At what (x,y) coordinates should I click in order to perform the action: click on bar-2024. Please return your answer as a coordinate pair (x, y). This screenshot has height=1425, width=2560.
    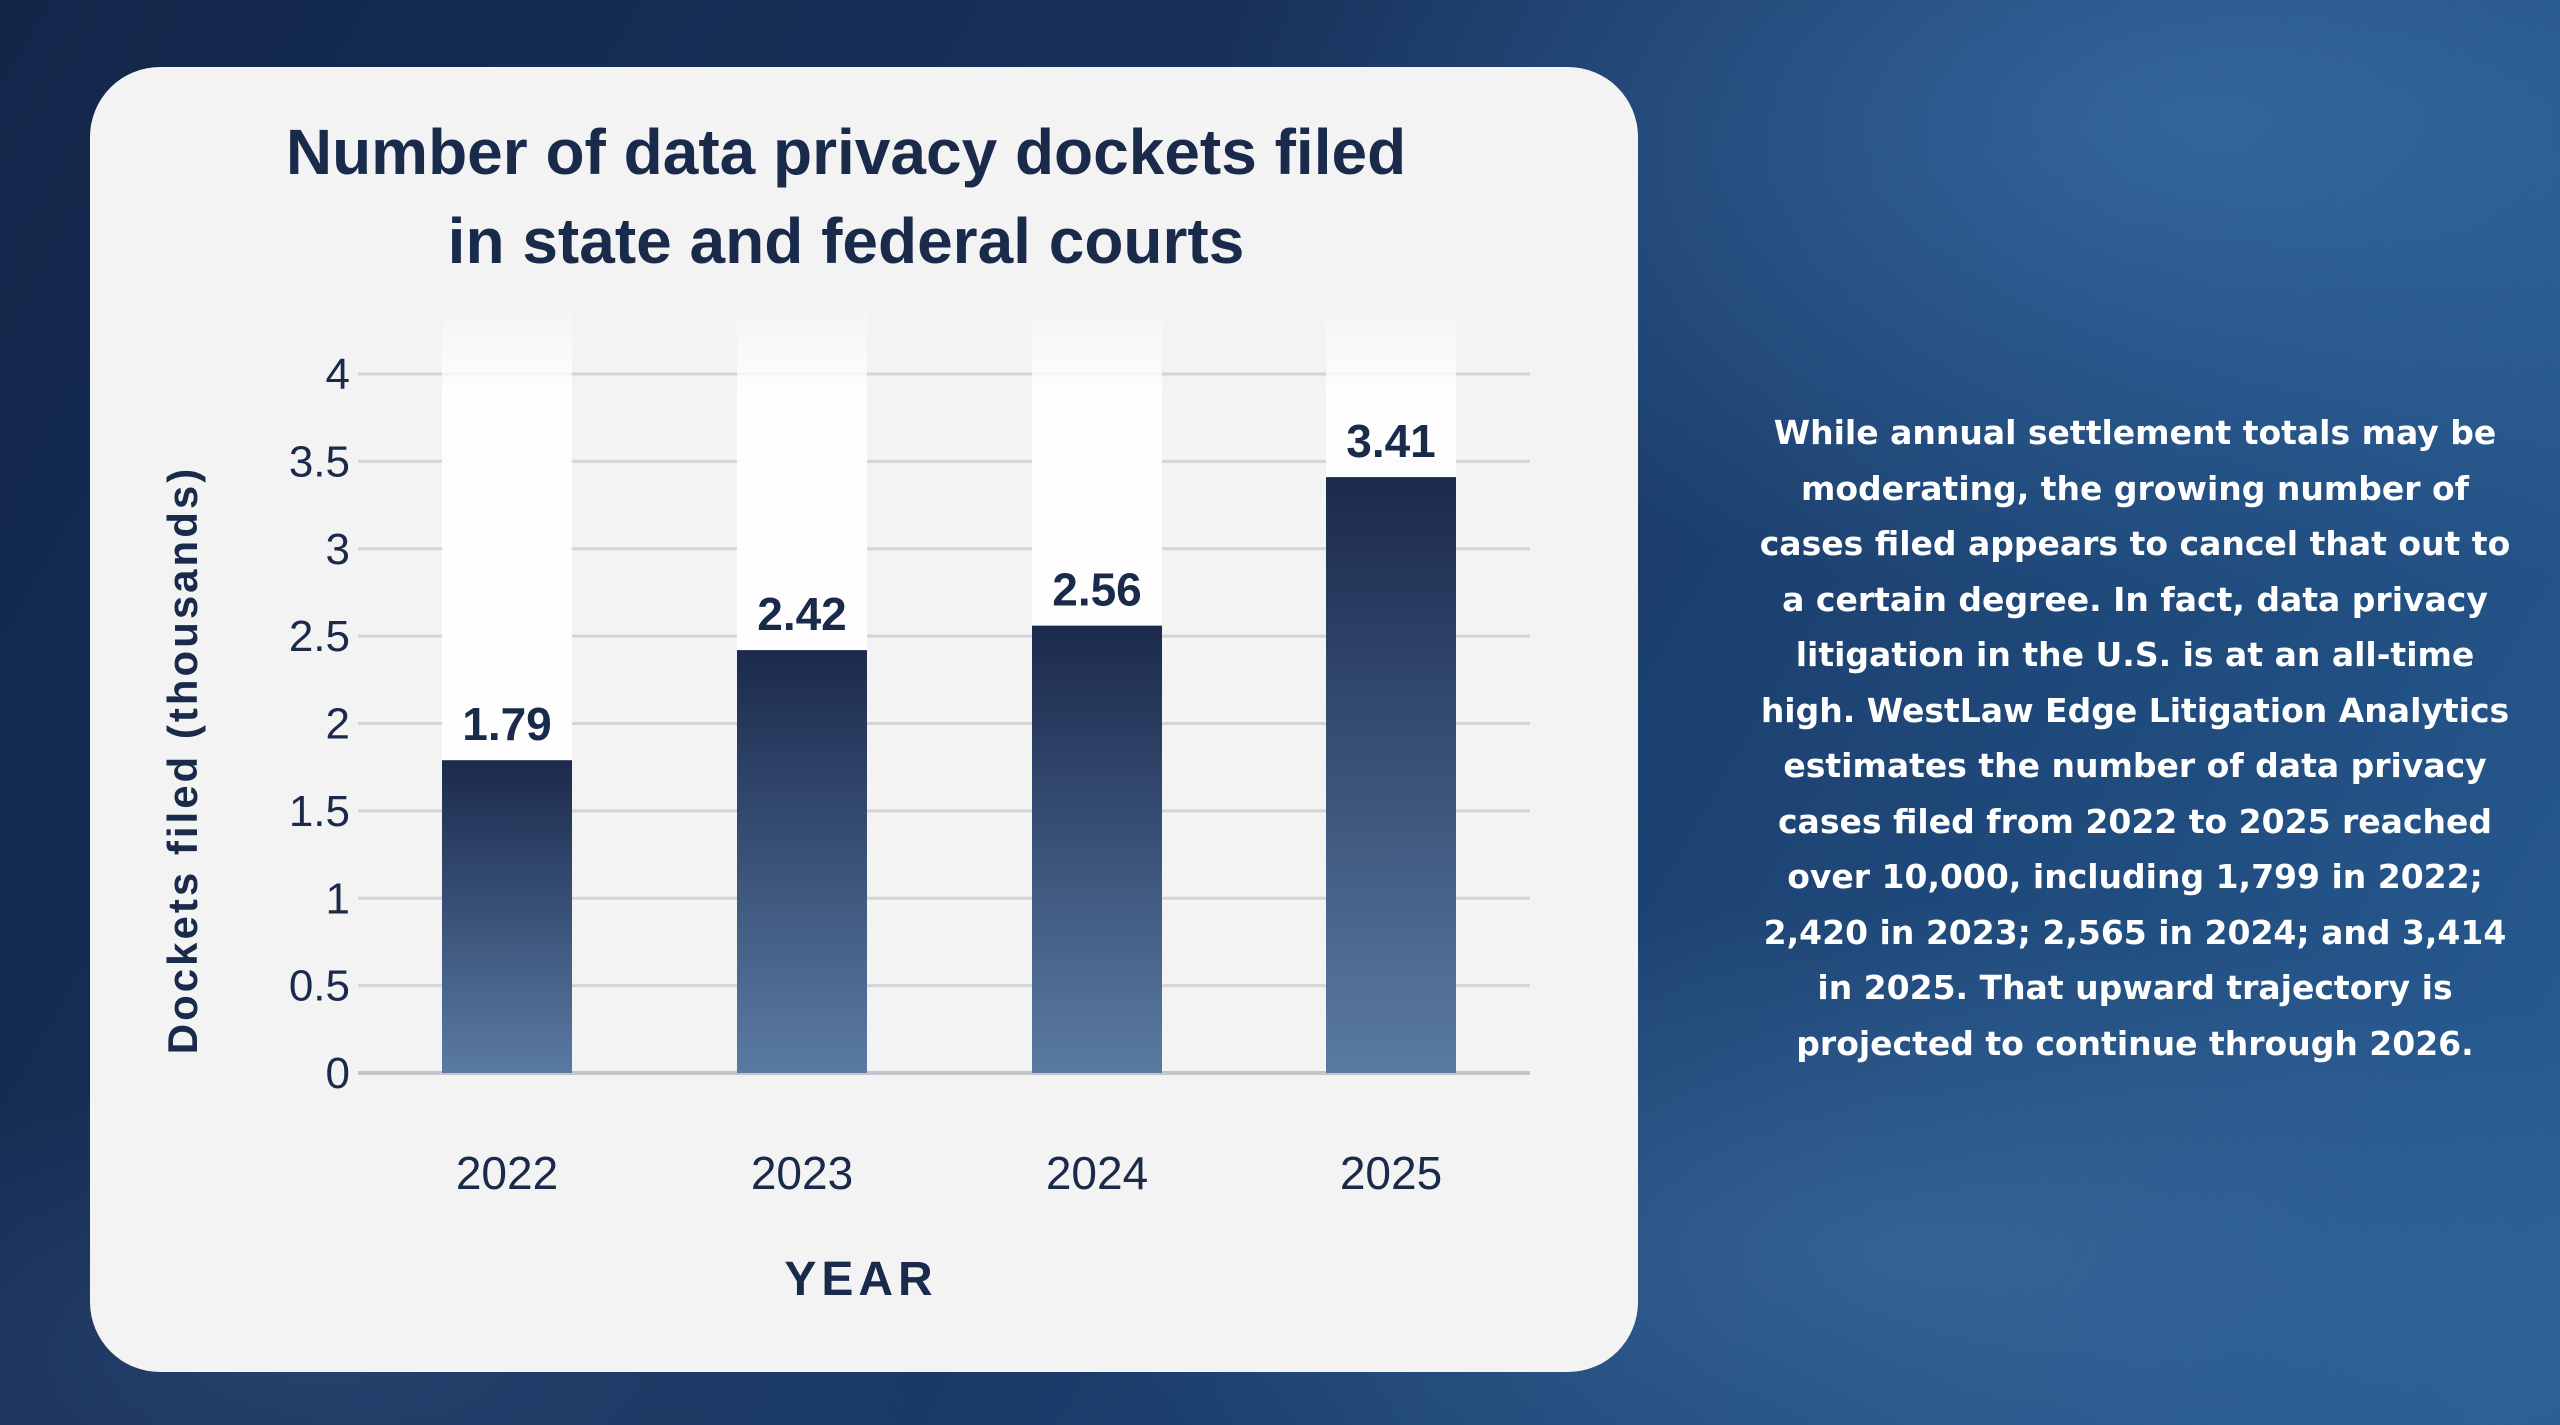
    Looking at the image, I should click on (1097, 849).